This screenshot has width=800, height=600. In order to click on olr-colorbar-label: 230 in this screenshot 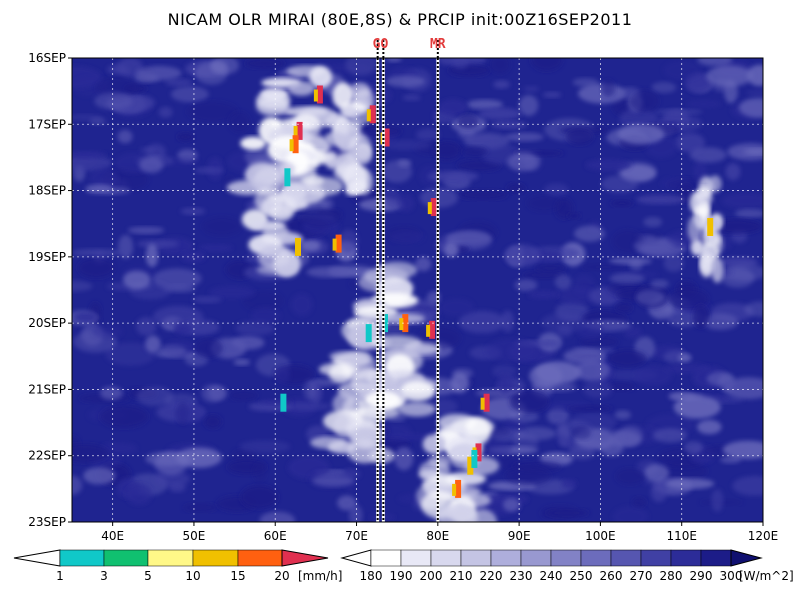, I will do `click(521, 576)`.